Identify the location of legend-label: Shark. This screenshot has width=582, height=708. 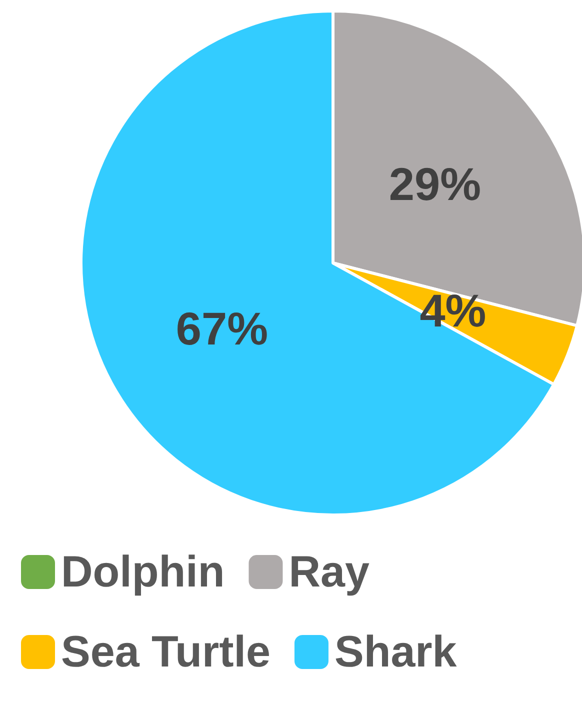
(396, 652).